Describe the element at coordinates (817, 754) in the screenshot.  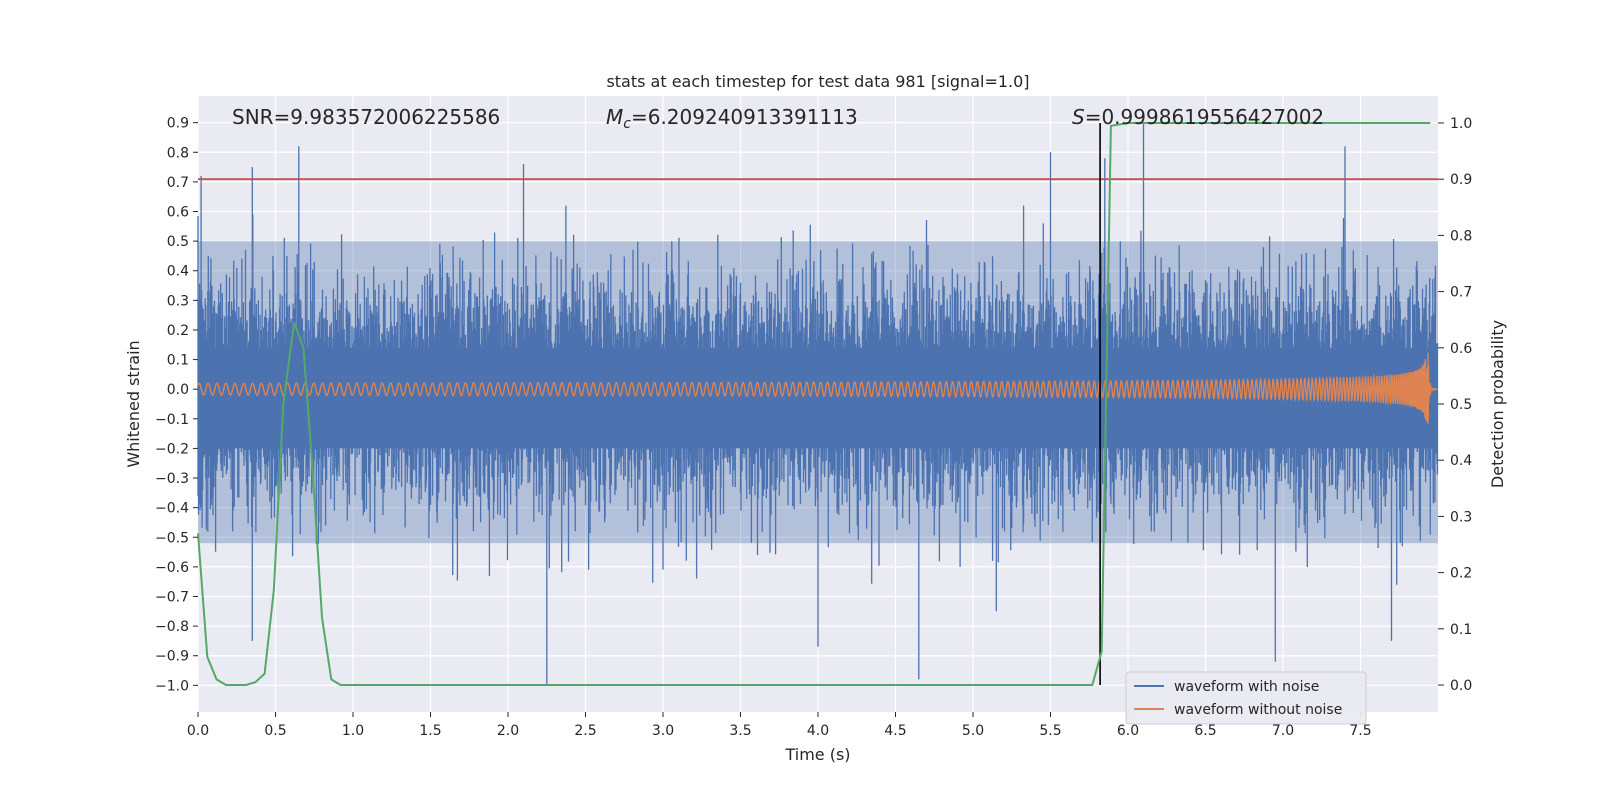
I see `x-axis-label: Time (s)` at that location.